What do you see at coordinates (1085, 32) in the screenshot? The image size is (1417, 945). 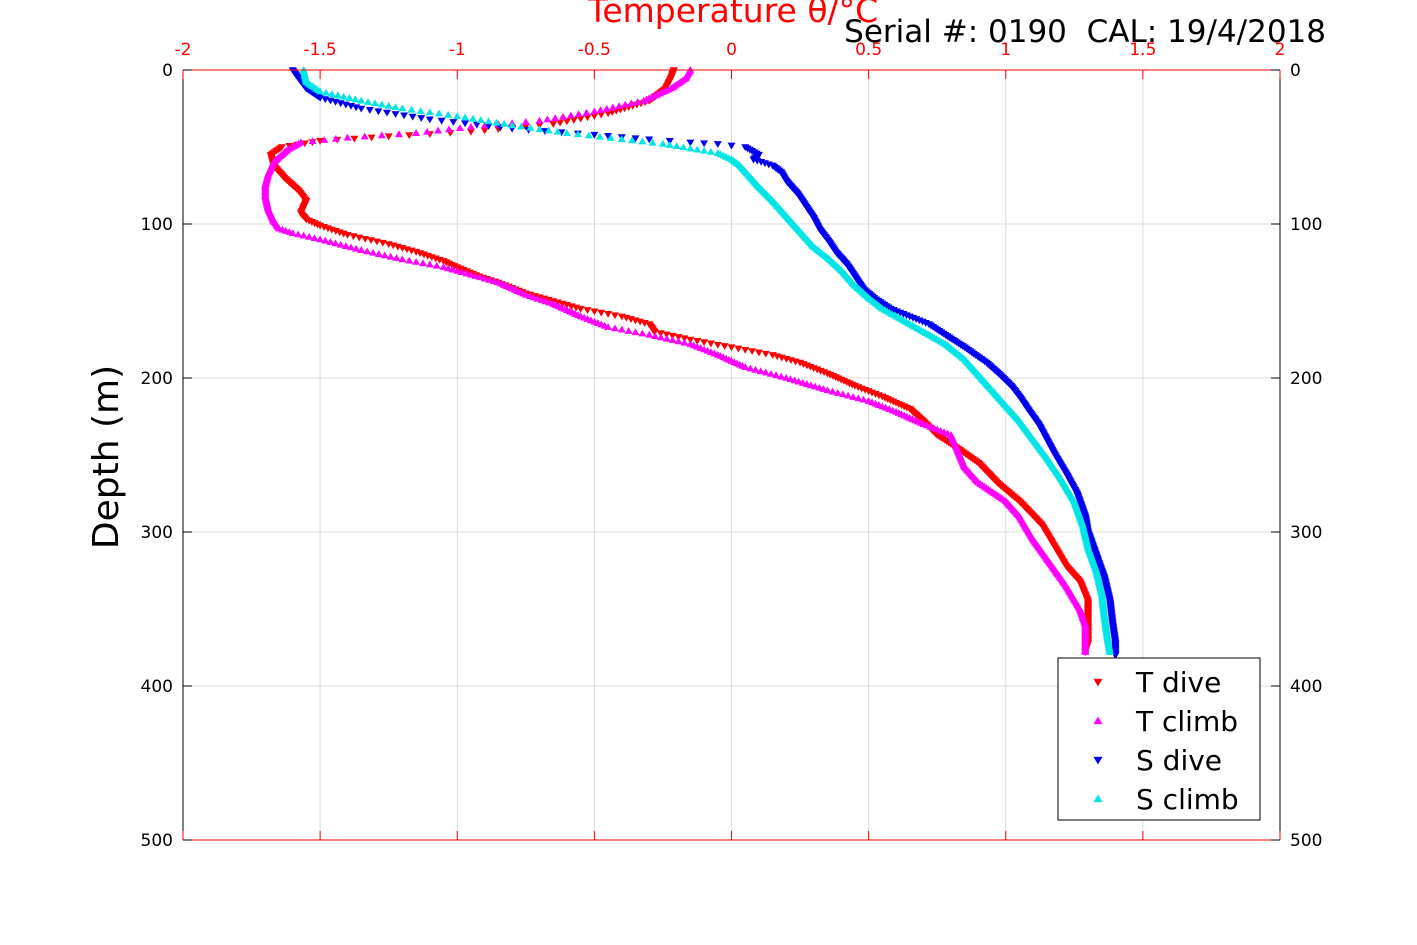 I see `serial-annotation: Serial #: 0190 CAL: 19/4/2018` at bounding box center [1085, 32].